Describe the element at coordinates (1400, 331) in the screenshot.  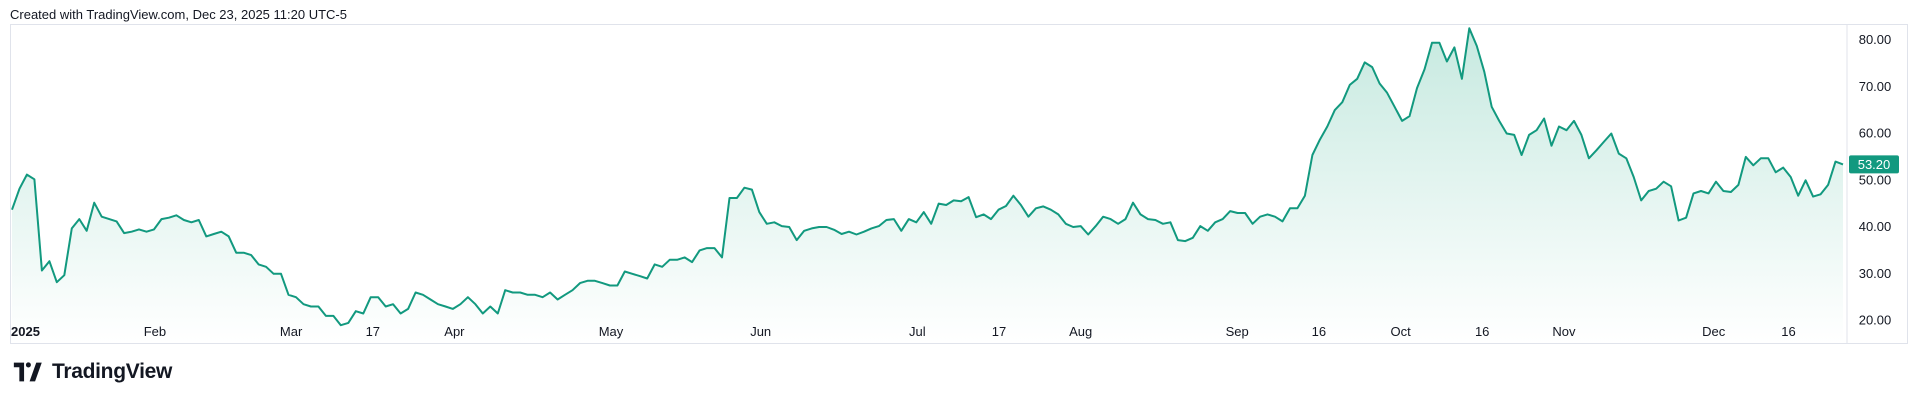
I see `x-tick-label: Oct` at that location.